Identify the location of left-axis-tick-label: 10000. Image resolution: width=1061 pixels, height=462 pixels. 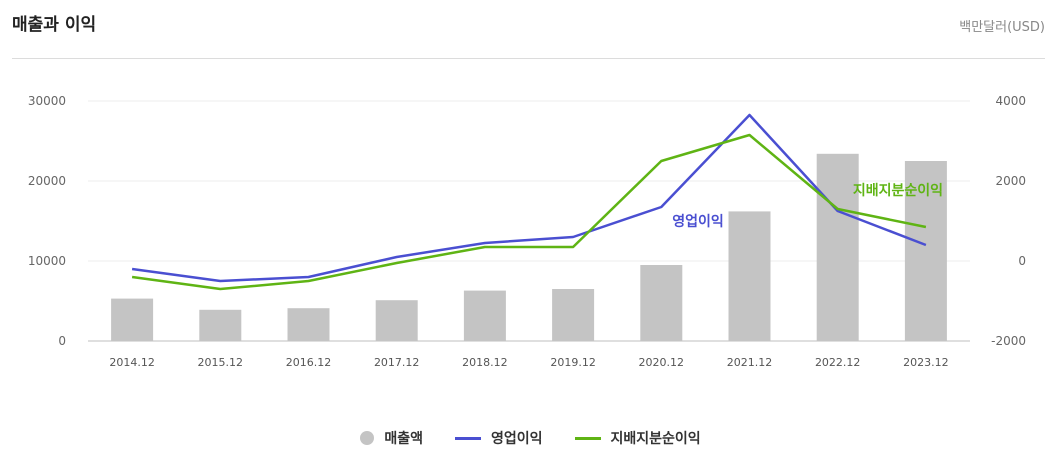
(47, 261).